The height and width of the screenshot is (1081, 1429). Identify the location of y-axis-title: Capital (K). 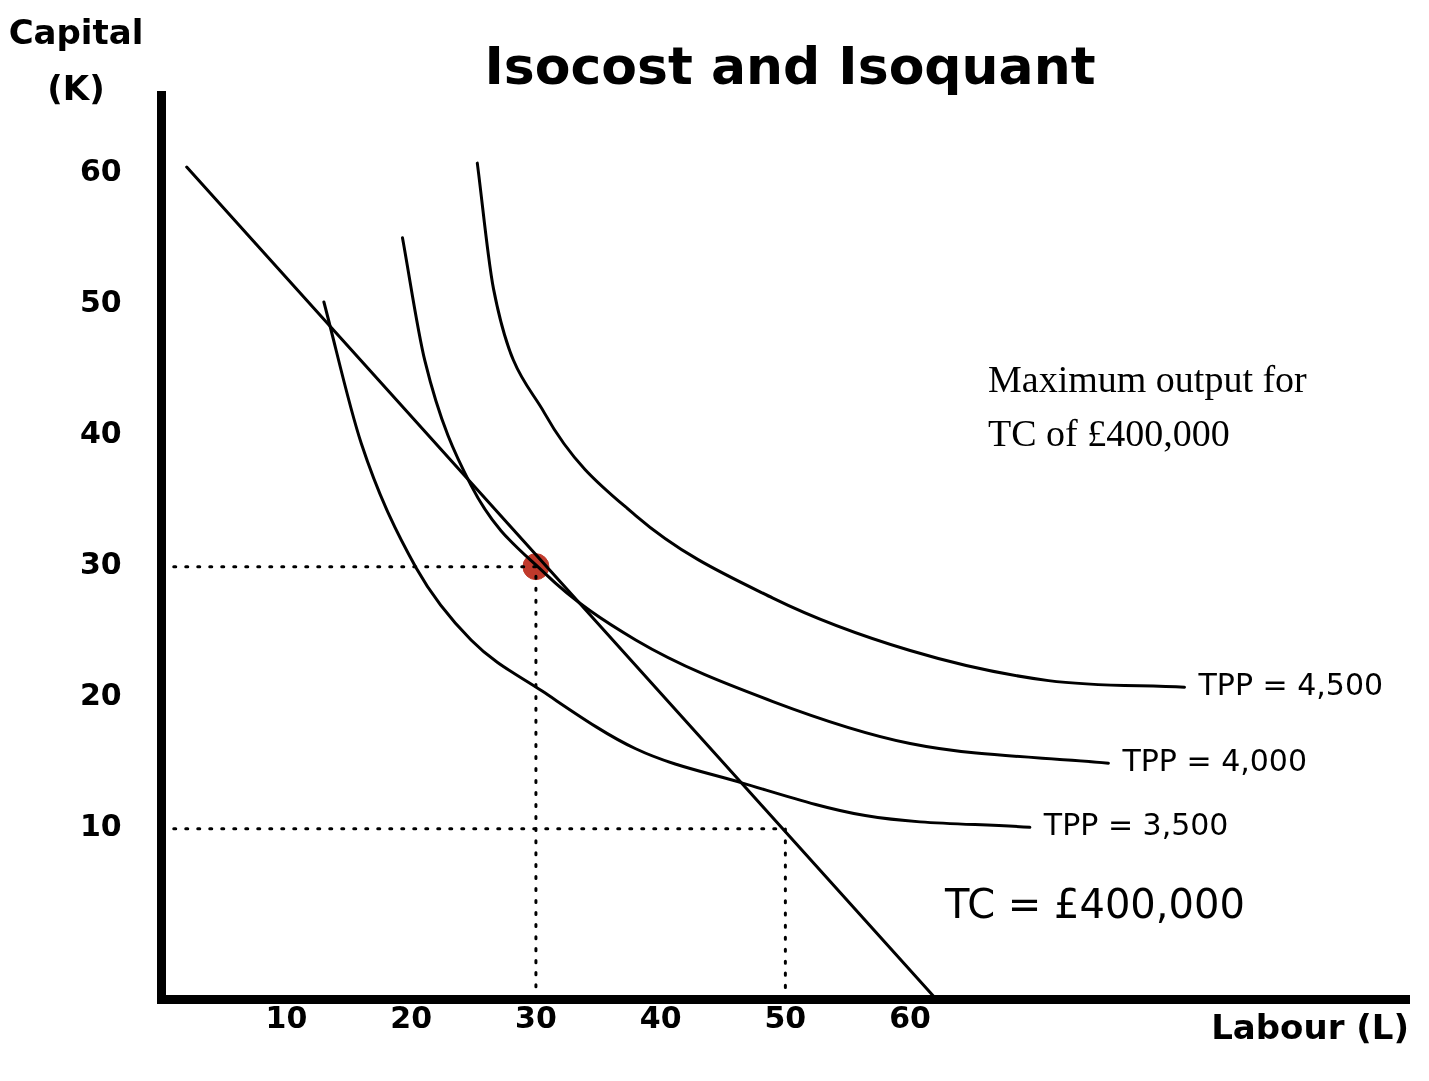
(76, 60).